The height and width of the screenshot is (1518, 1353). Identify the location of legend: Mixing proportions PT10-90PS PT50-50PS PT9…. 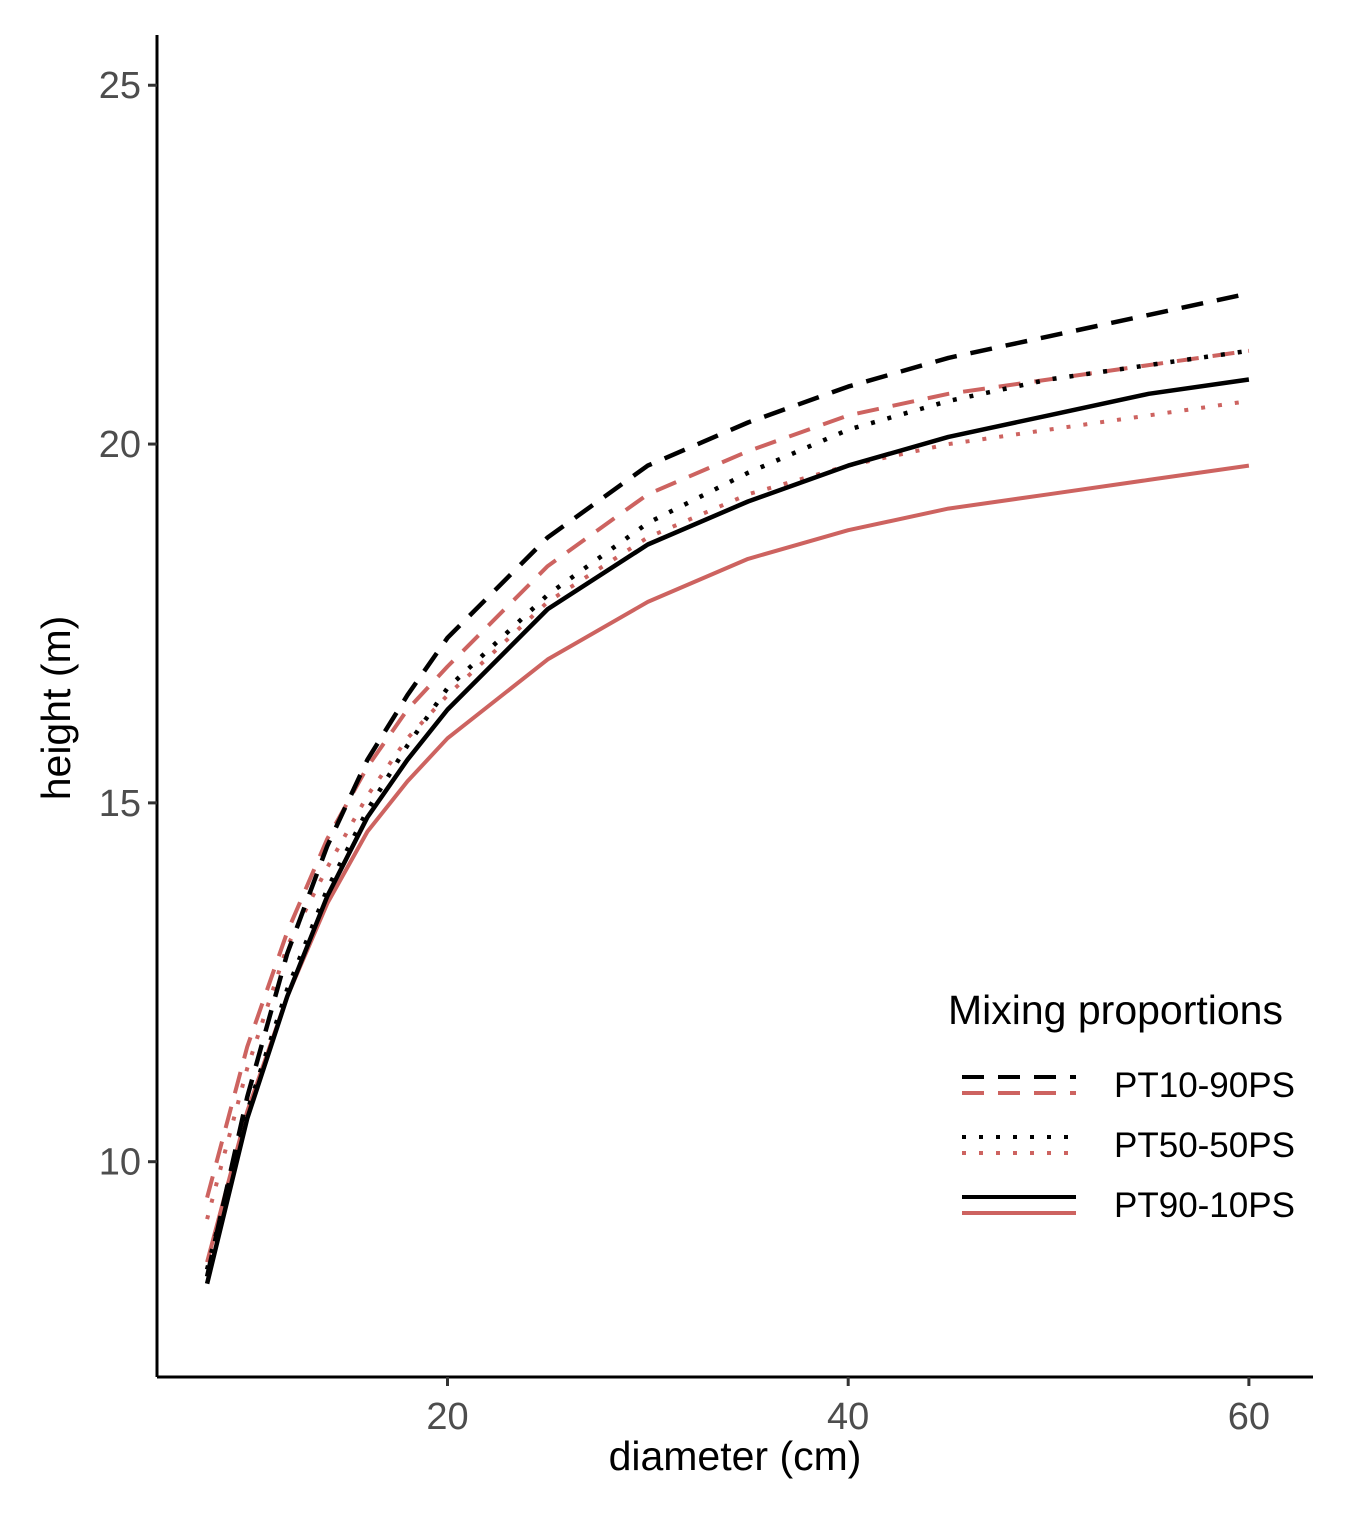
(1121, 1106).